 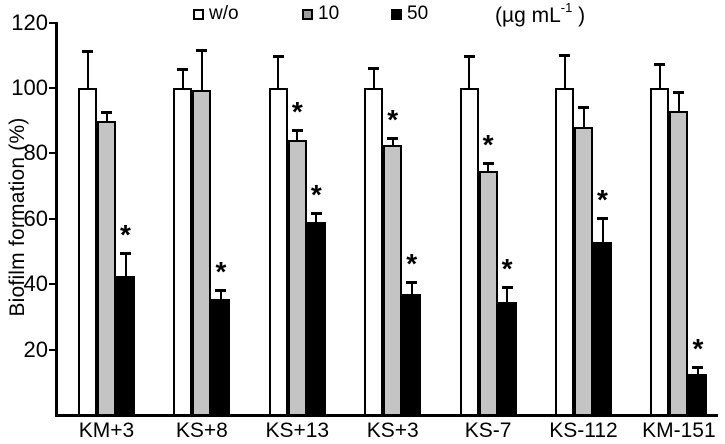 What do you see at coordinates (412, 355) in the screenshot?
I see `bar-KS+3-50` at bounding box center [412, 355].